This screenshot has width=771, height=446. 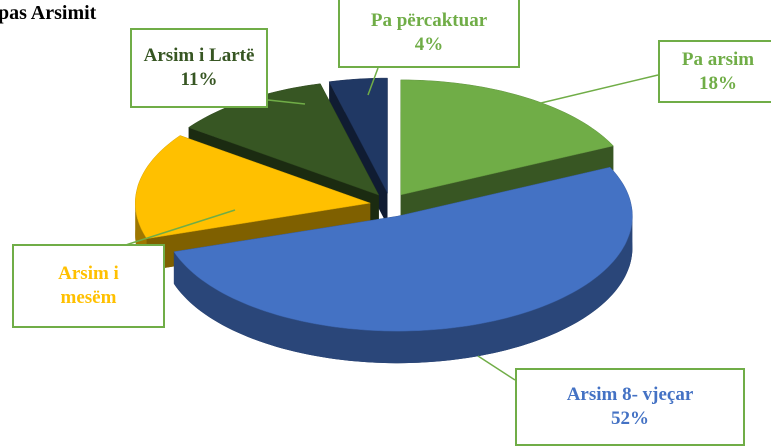 I want to click on category-label: Arsim i Lartë, so click(x=199, y=55).